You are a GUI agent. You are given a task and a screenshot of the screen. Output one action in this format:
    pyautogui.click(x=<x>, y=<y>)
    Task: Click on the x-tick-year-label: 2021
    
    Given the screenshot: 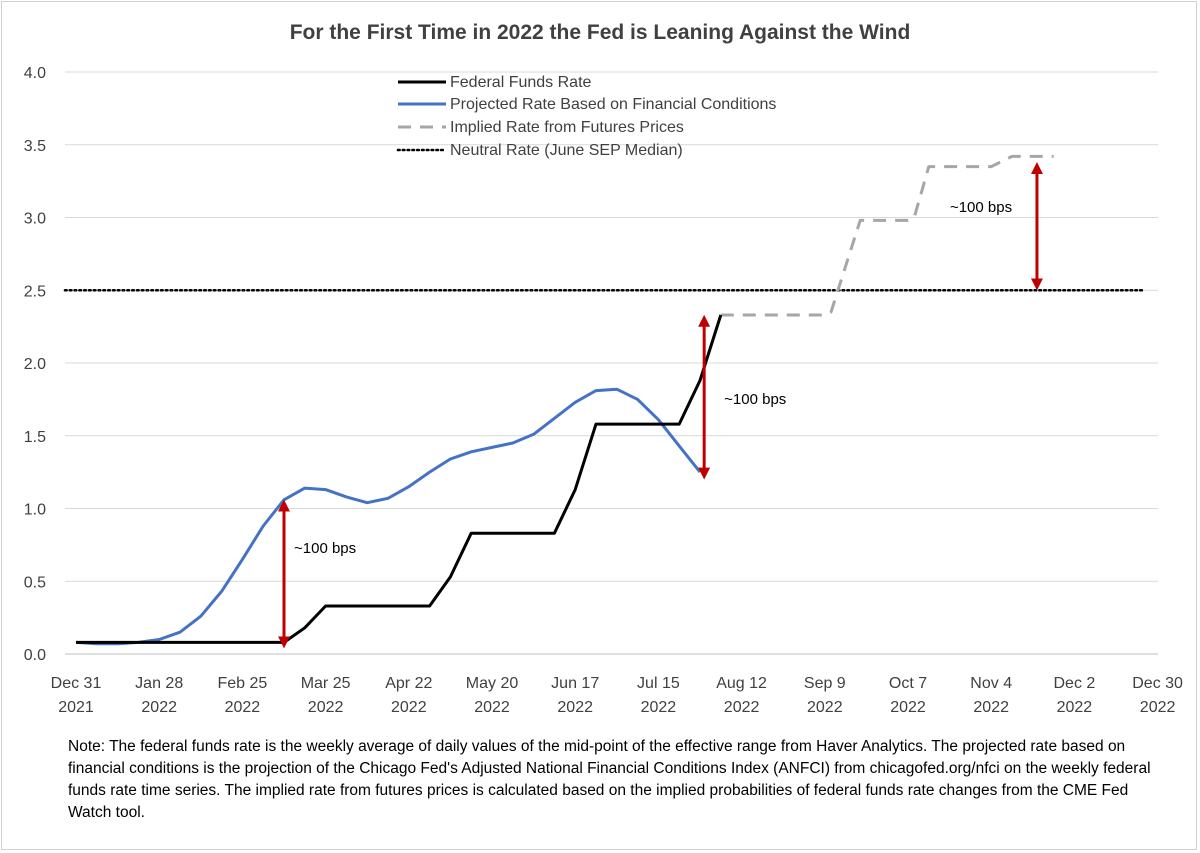 What is the action you would take?
    pyautogui.click(x=76, y=707)
    